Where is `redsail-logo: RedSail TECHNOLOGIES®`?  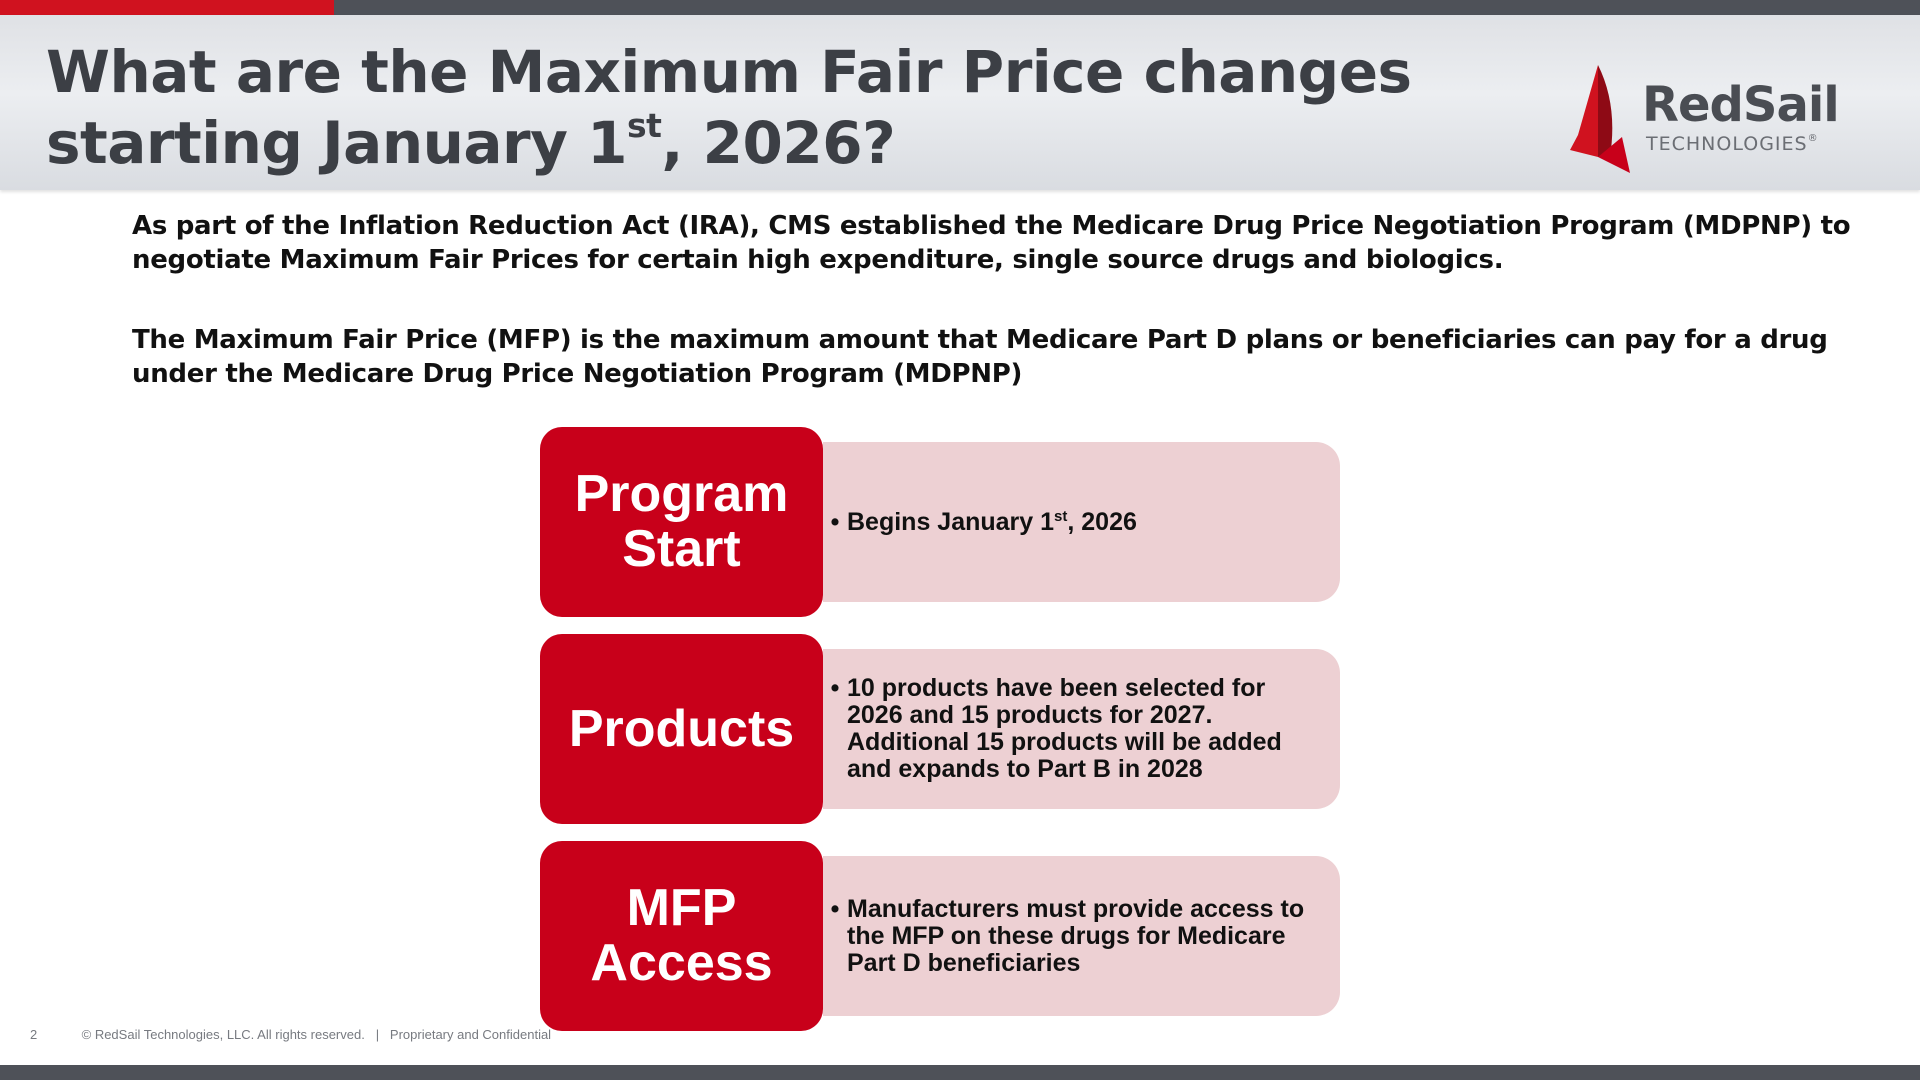 redsail-logo: RedSail TECHNOLOGIES® is located at coordinates (1710, 110).